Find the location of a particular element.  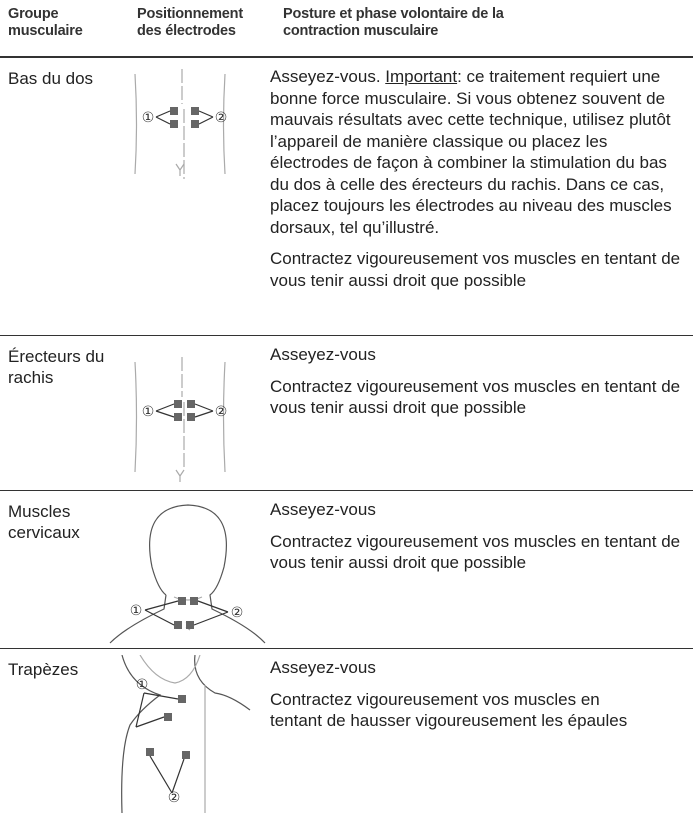

column-header: Positionnement des électrodes is located at coordinates (190, 22).